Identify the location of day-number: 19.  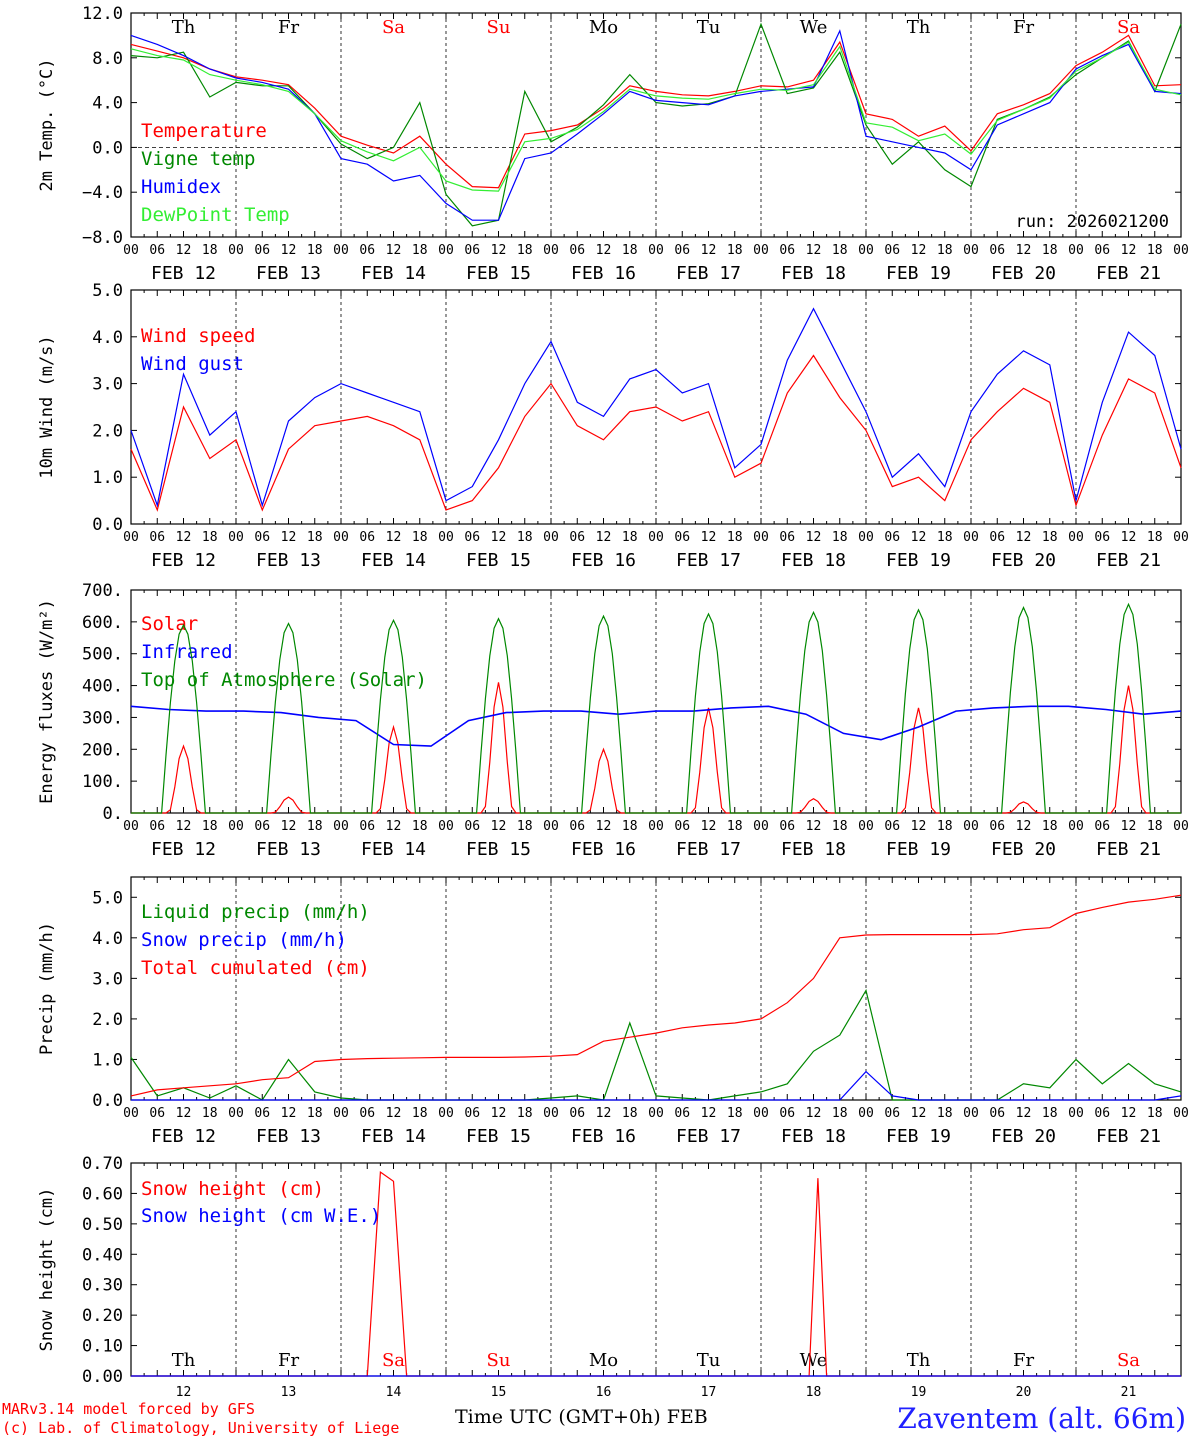
(919, 1392).